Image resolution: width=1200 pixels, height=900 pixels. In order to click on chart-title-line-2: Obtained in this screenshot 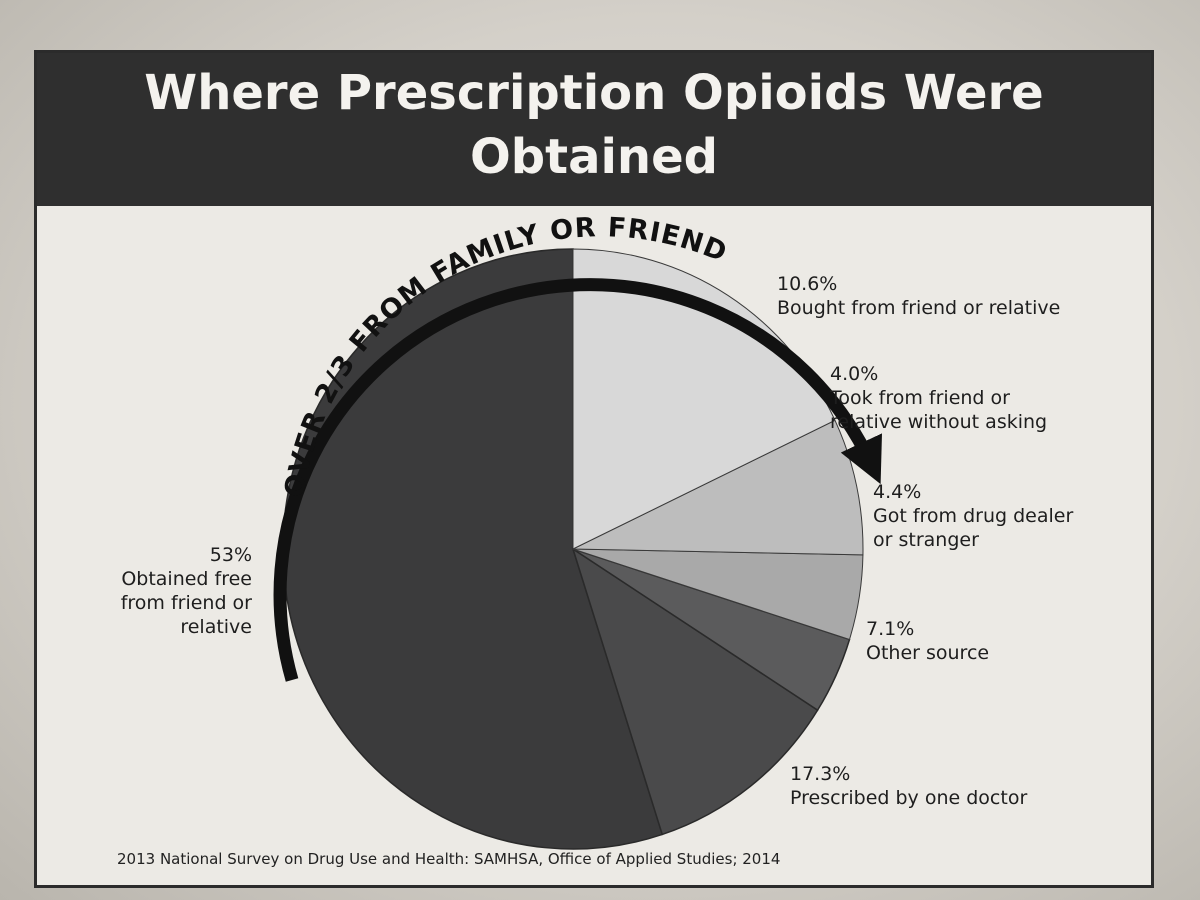, I will do `click(594, 157)`.